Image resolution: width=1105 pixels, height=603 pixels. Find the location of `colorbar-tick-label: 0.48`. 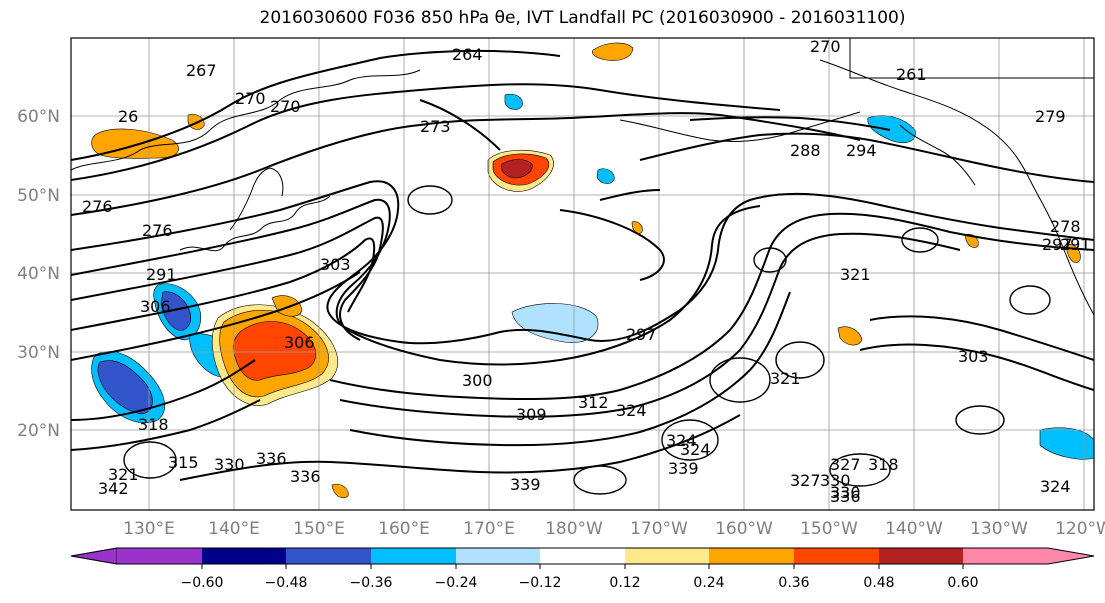

colorbar-tick-label: 0.48 is located at coordinates (878, 583).